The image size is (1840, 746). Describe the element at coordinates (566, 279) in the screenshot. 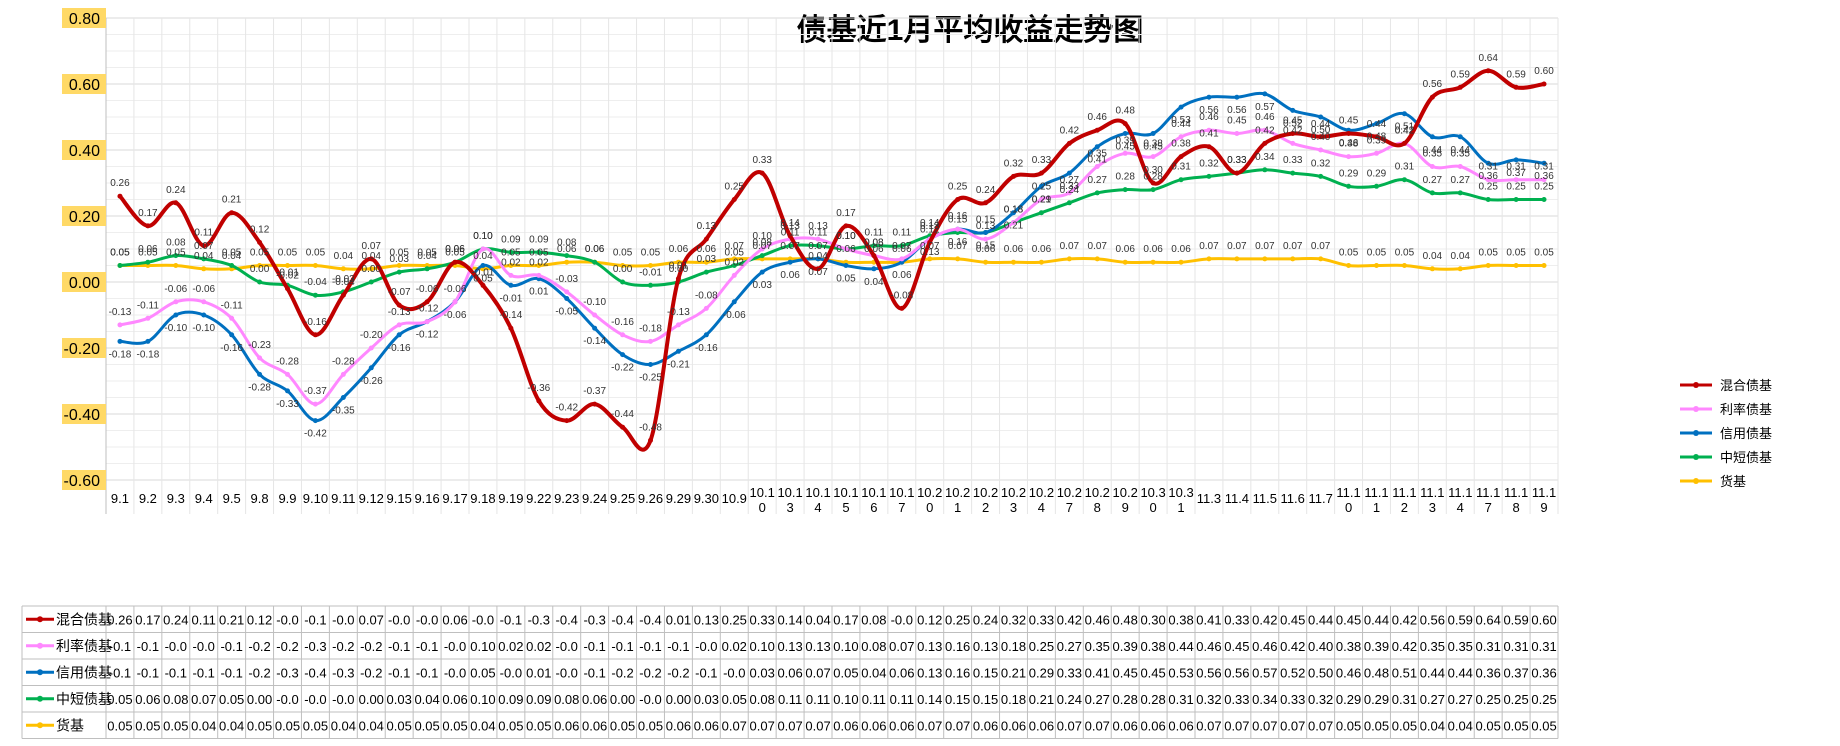

I see `data-label: -0.03` at that location.